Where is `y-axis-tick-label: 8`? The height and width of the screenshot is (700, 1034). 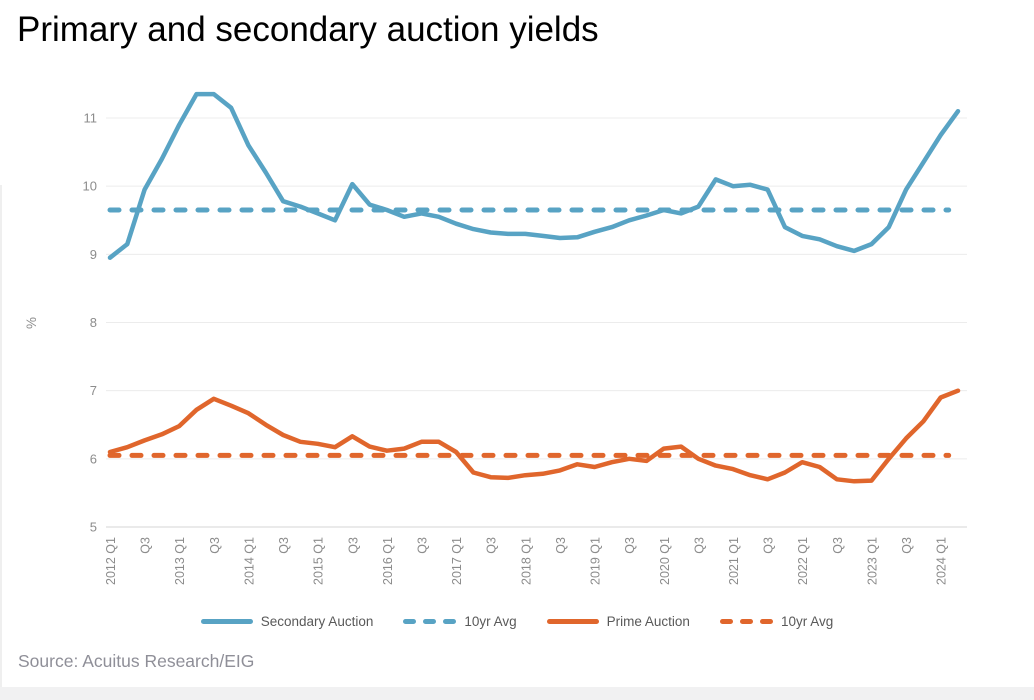
y-axis-tick-label: 8 is located at coordinates (93, 322).